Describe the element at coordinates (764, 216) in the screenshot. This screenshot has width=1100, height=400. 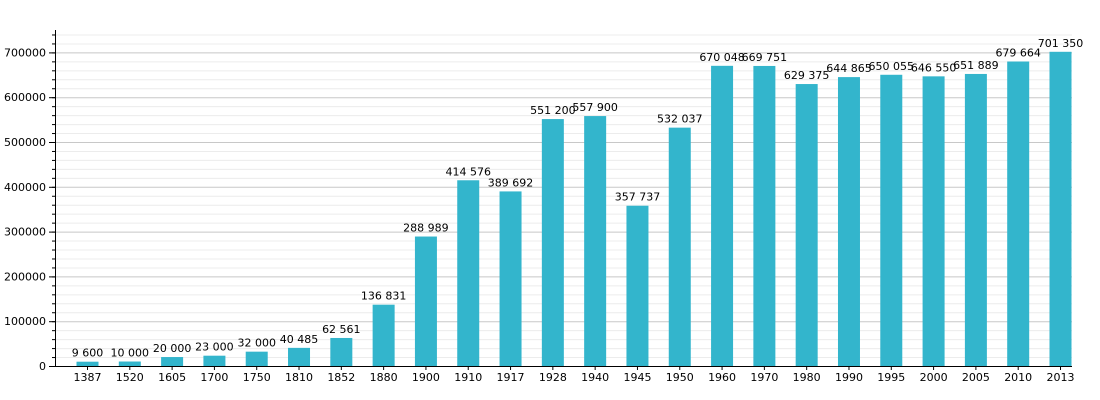
I see `bar-1970` at that location.